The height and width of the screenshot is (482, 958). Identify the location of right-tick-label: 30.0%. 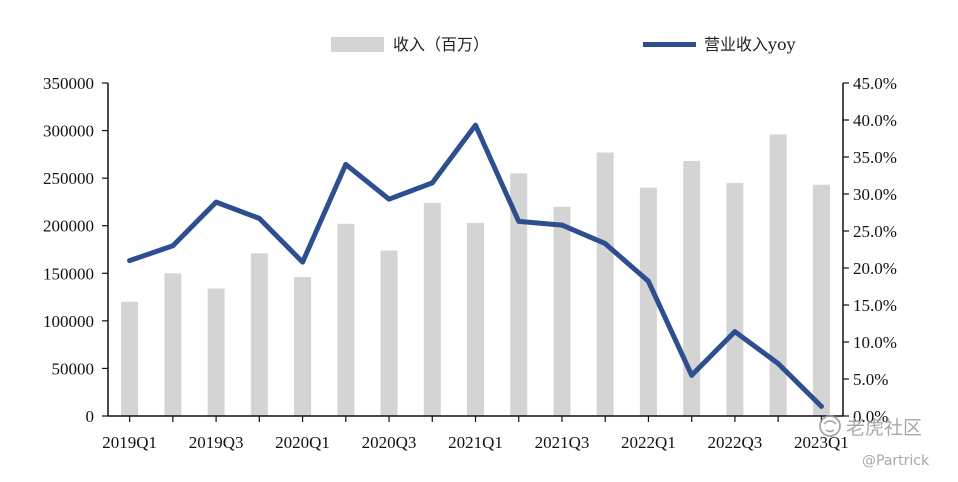
(875, 194).